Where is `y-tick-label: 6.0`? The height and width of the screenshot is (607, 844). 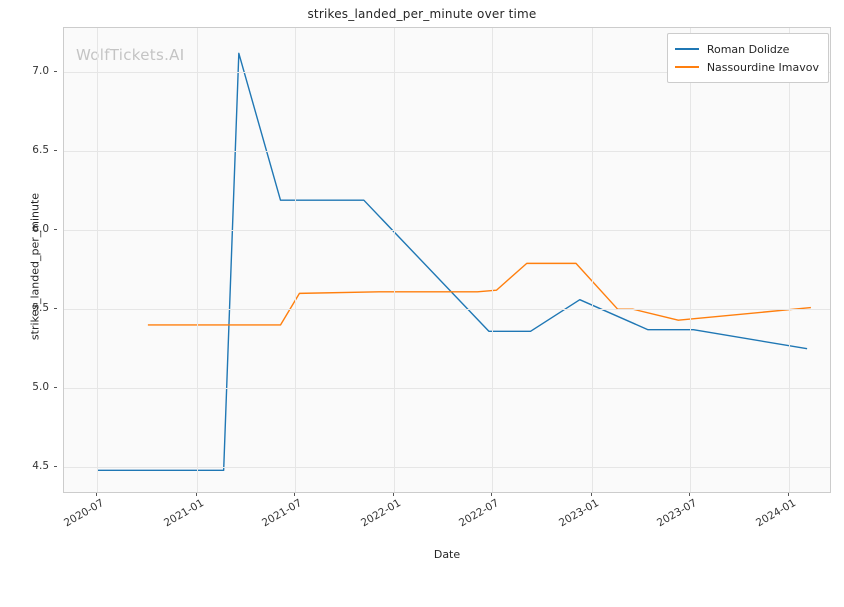 y-tick-label: 6.0 is located at coordinates (40, 229).